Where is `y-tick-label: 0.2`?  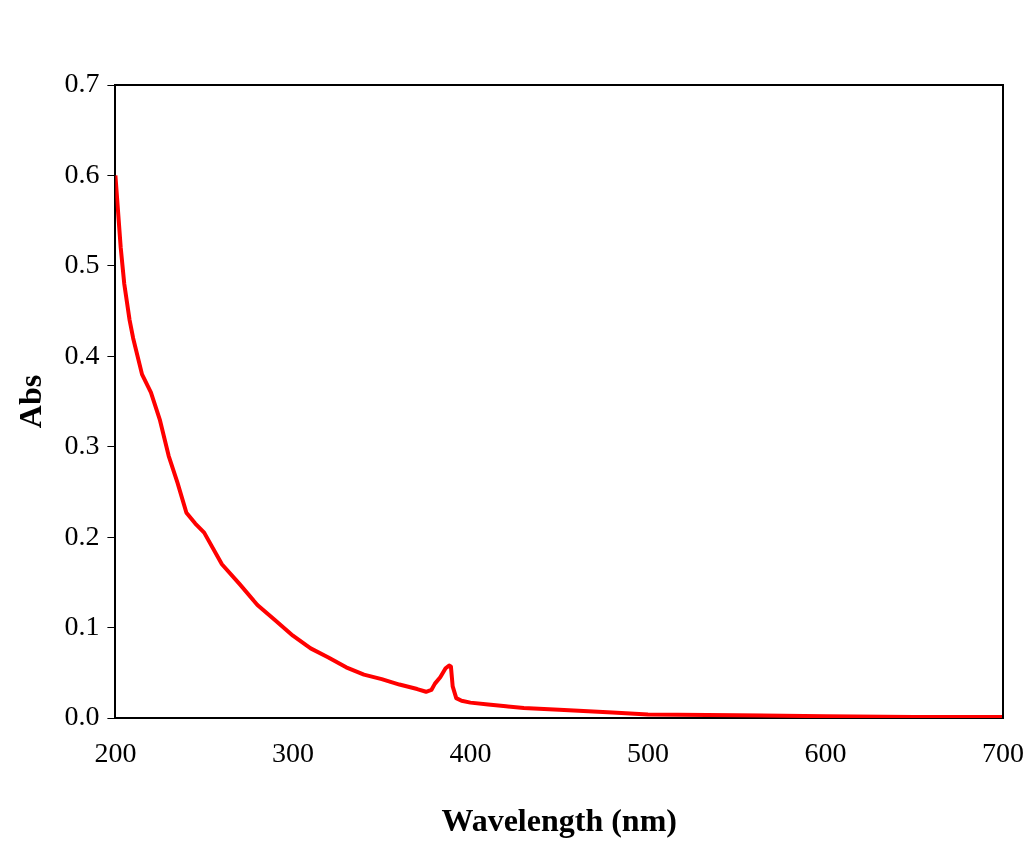
y-tick-label: 0.2 is located at coordinates (82, 535).